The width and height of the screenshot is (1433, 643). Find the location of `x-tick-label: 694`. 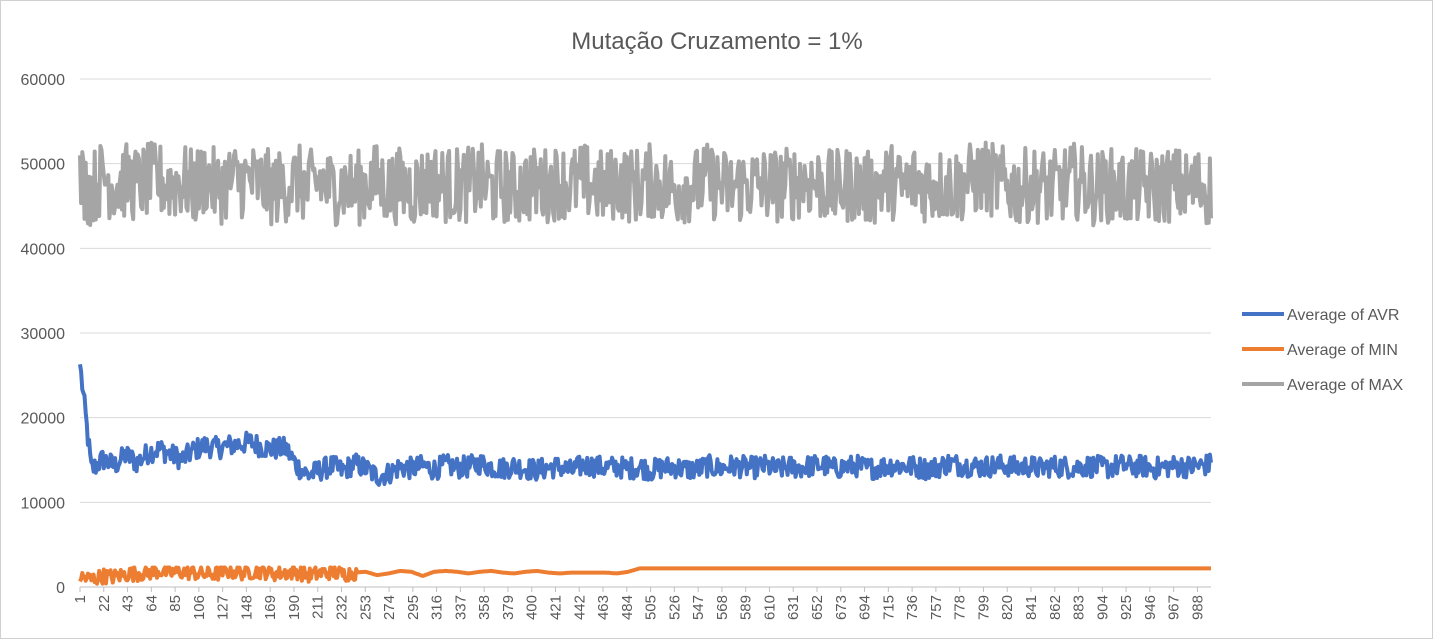

x-tick-label: 694 is located at coordinates (865, 607).